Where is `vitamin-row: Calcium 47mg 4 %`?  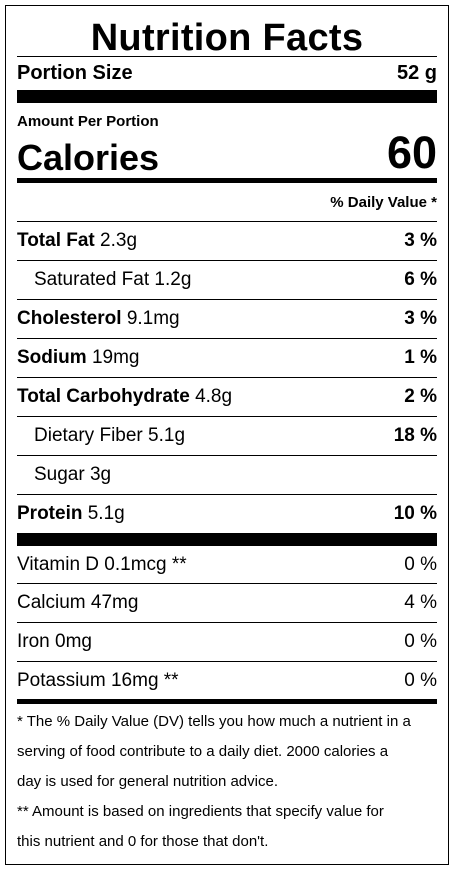
vitamin-row: Calcium 47mg 4 % is located at coordinates (227, 603).